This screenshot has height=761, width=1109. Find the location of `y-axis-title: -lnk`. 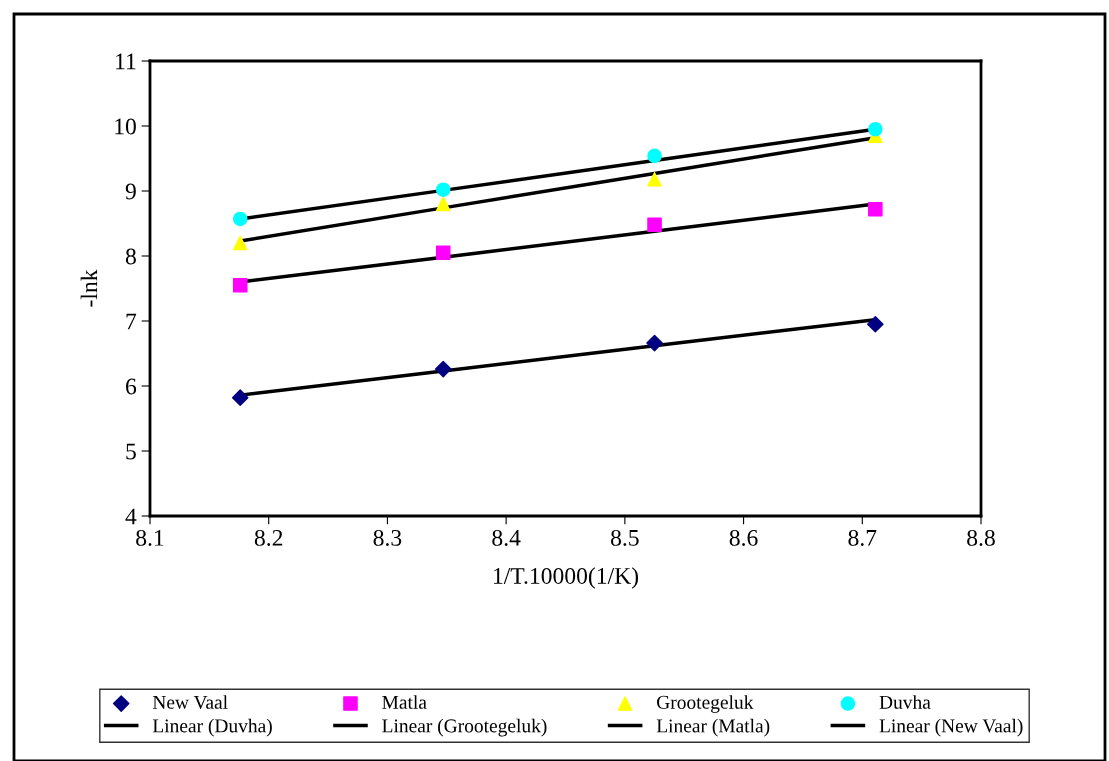

y-axis-title: -lnk is located at coordinates (89, 288).